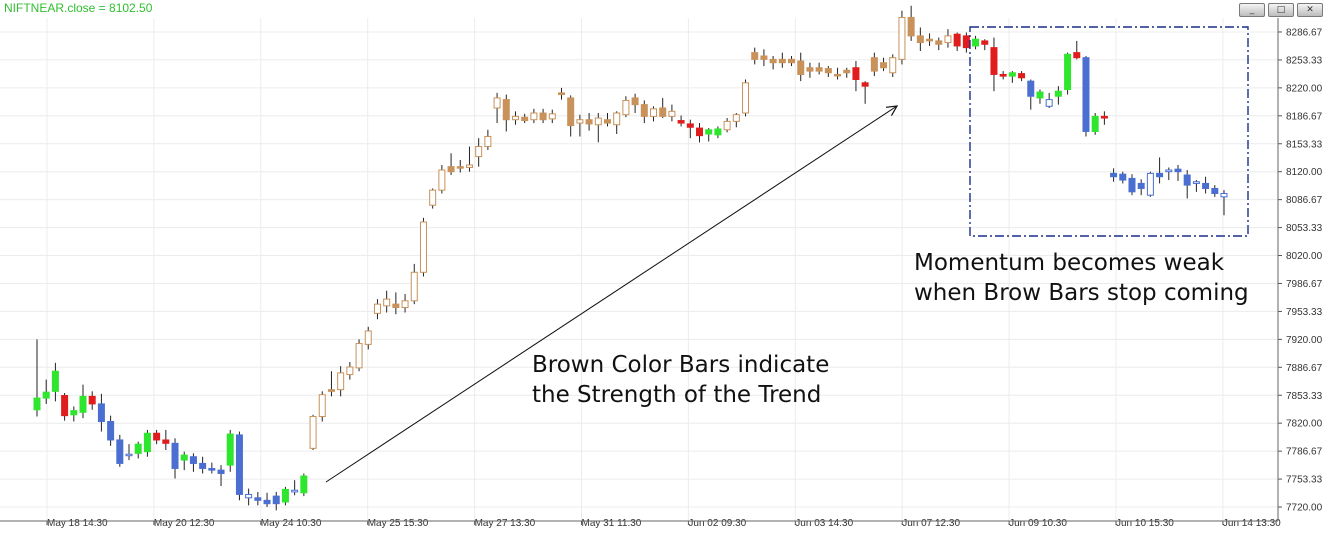 Image resolution: width=1331 pixels, height=543 pixels. What do you see at coordinates (681, 365) in the screenshot?
I see `brown-bars-line-1: Brown Color Bars indicate` at bounding box center [681, 365].